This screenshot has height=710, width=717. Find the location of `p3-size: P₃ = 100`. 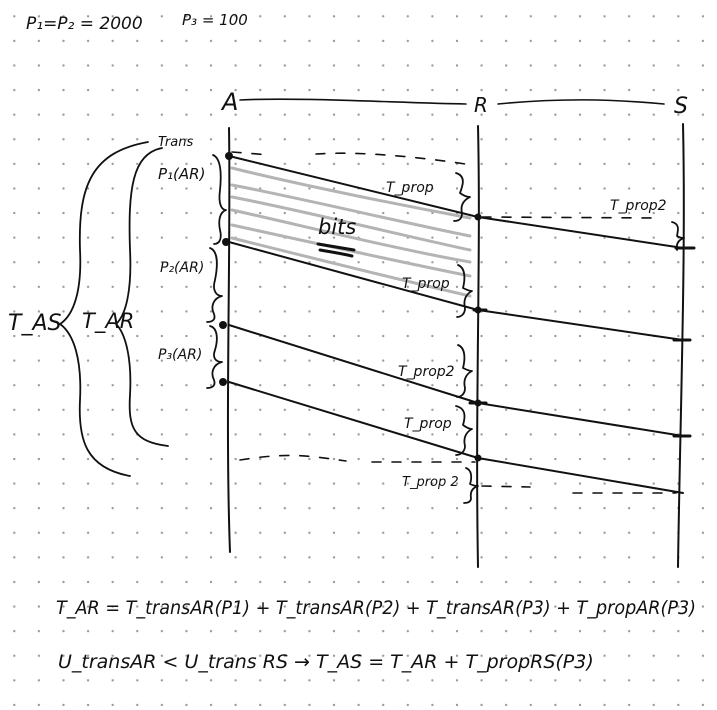

p3-size: P₃ = 100 is located at coordinates (215, 20).